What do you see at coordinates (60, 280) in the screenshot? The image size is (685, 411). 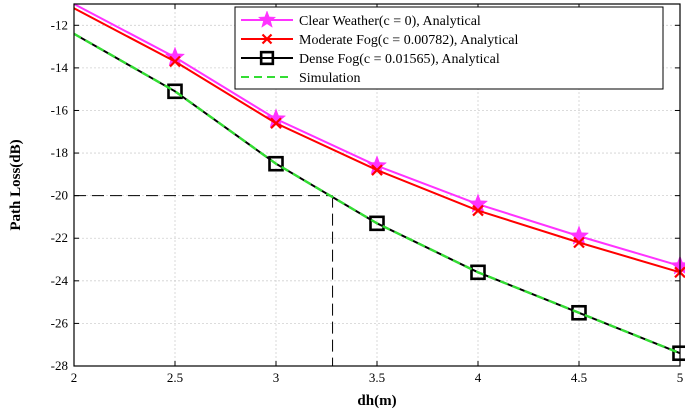 I see `y-tick-label: -24` at bounding box center [60, 280].